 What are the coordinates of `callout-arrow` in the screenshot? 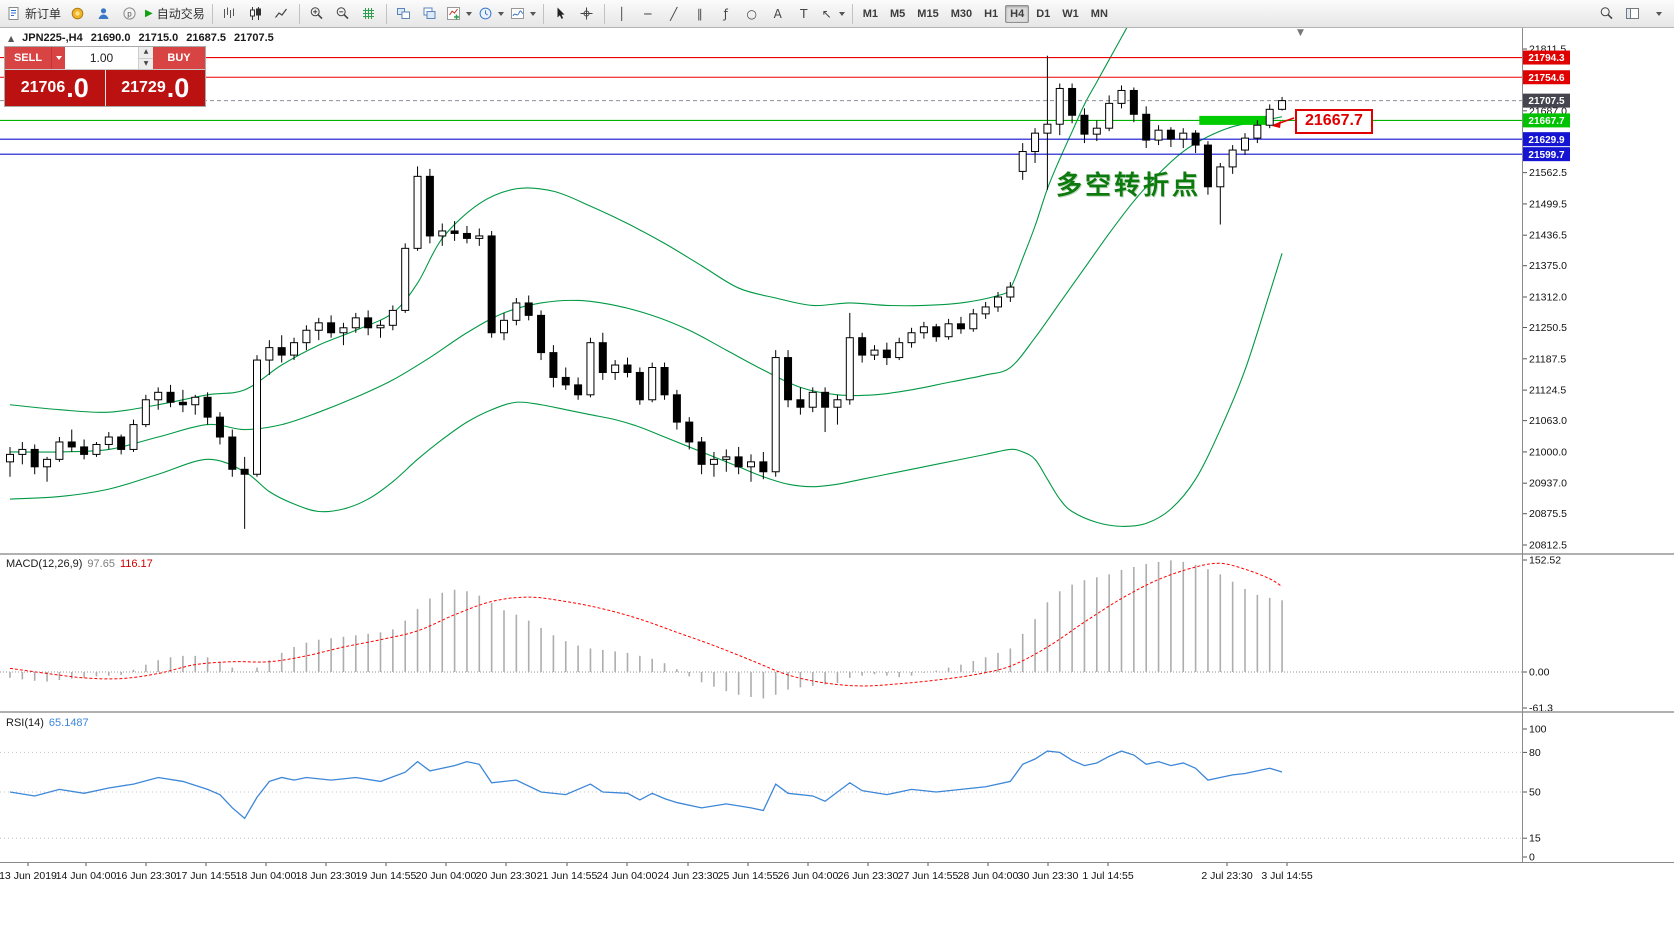 It's located at (1283, 122).